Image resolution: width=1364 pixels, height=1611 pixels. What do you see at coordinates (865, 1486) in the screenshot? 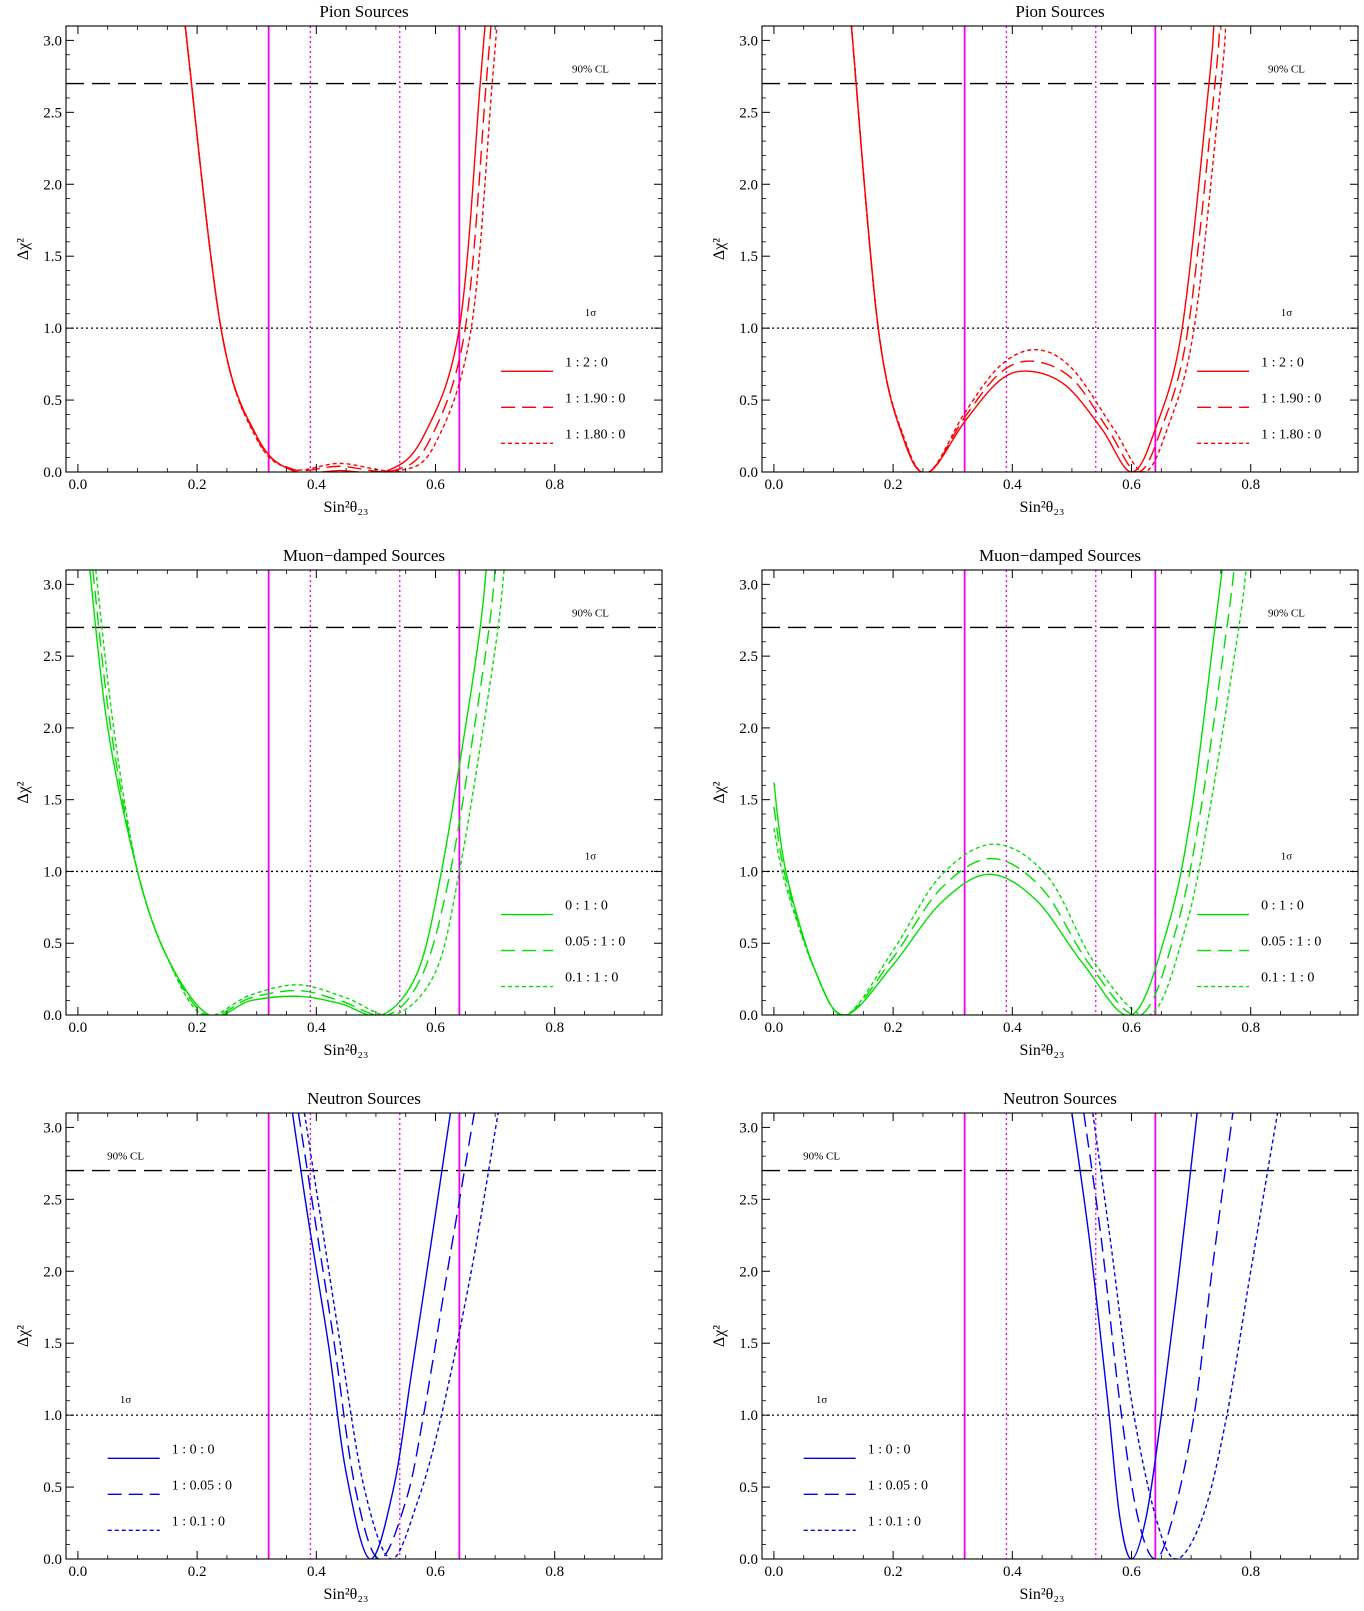
I see `legend: 1 : 0 : 0 1 : 0.05 : 0 1 : 0.1 : 0` at bounding box center [865, 1486].